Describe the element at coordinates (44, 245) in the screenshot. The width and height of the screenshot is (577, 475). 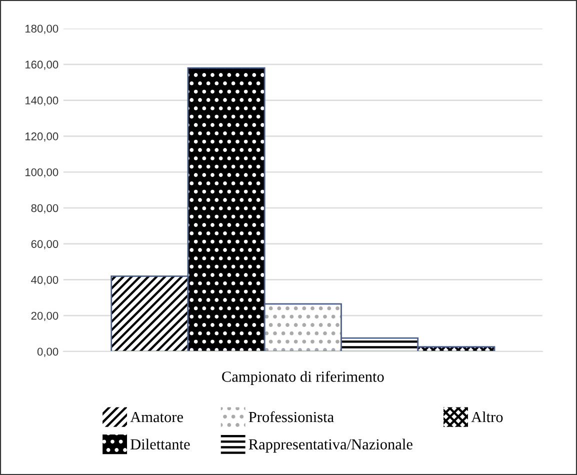
I see `y-tick-label: 60,00` at that location.